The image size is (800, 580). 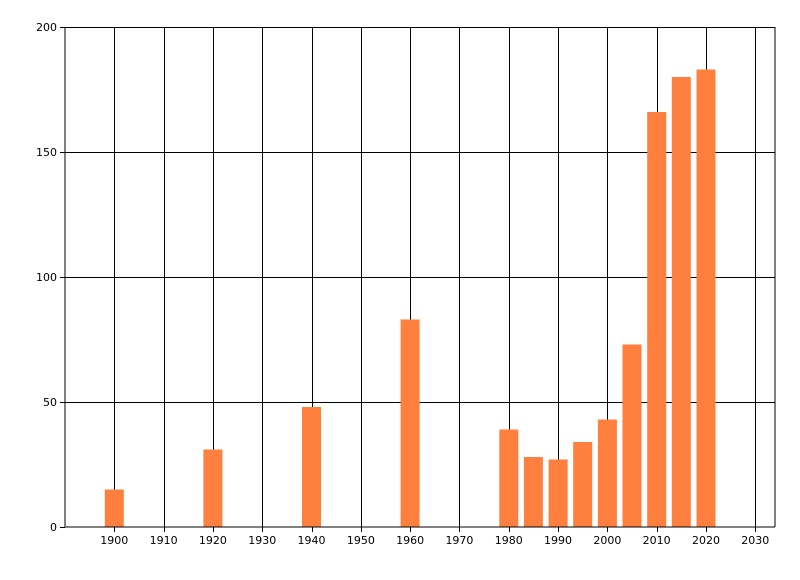 What do you see at coordinates (509, 540) in the screenshot?
I see `x-tick-label: 1980` at bounding box center [509, 540].